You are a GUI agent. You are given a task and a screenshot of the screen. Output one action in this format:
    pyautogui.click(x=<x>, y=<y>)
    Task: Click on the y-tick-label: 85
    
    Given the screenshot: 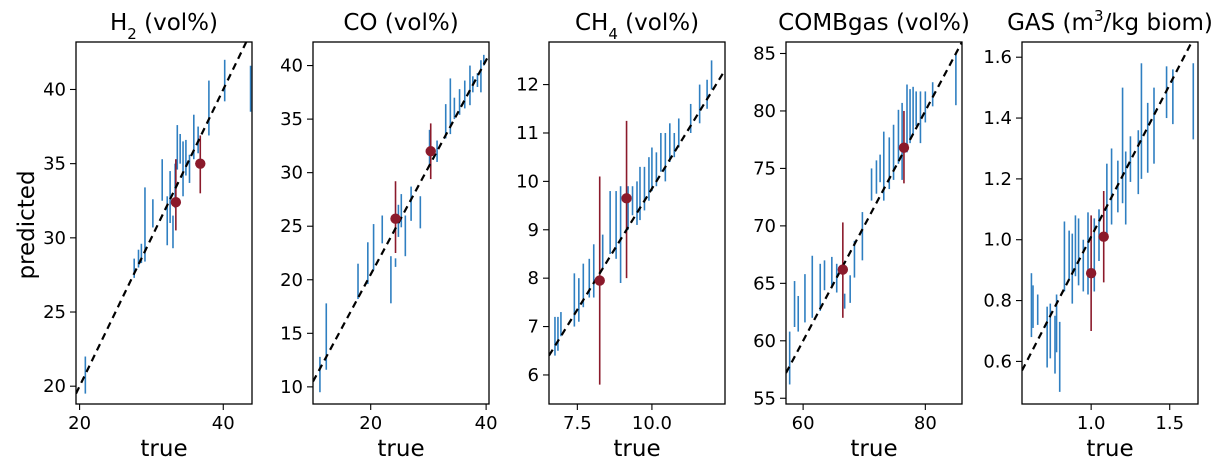 What is the action you would take?
    pyautogui.click(x=764, y=53)
    